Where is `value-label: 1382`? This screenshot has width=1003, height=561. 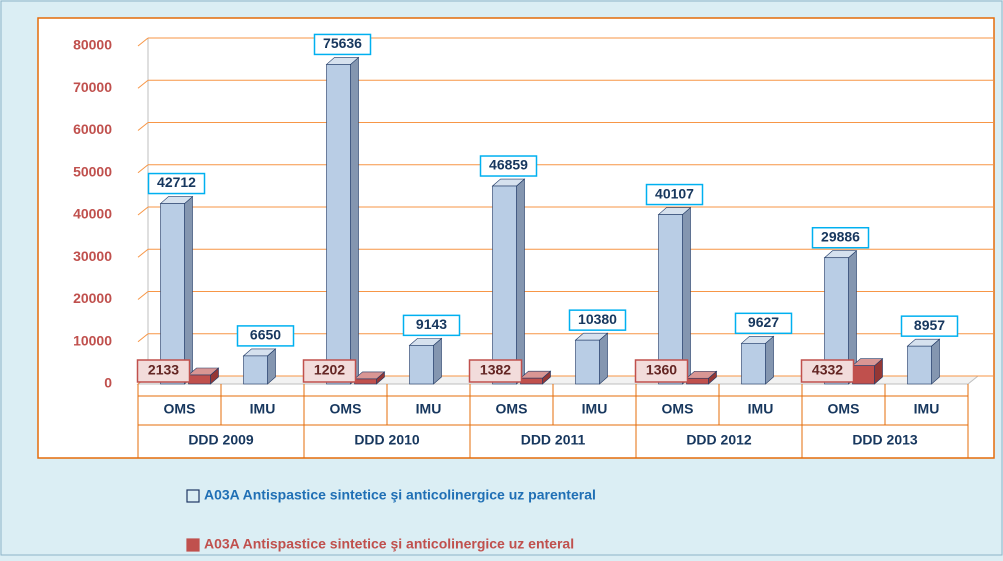 value-label: 1382 is located at coordinates (495, 370).